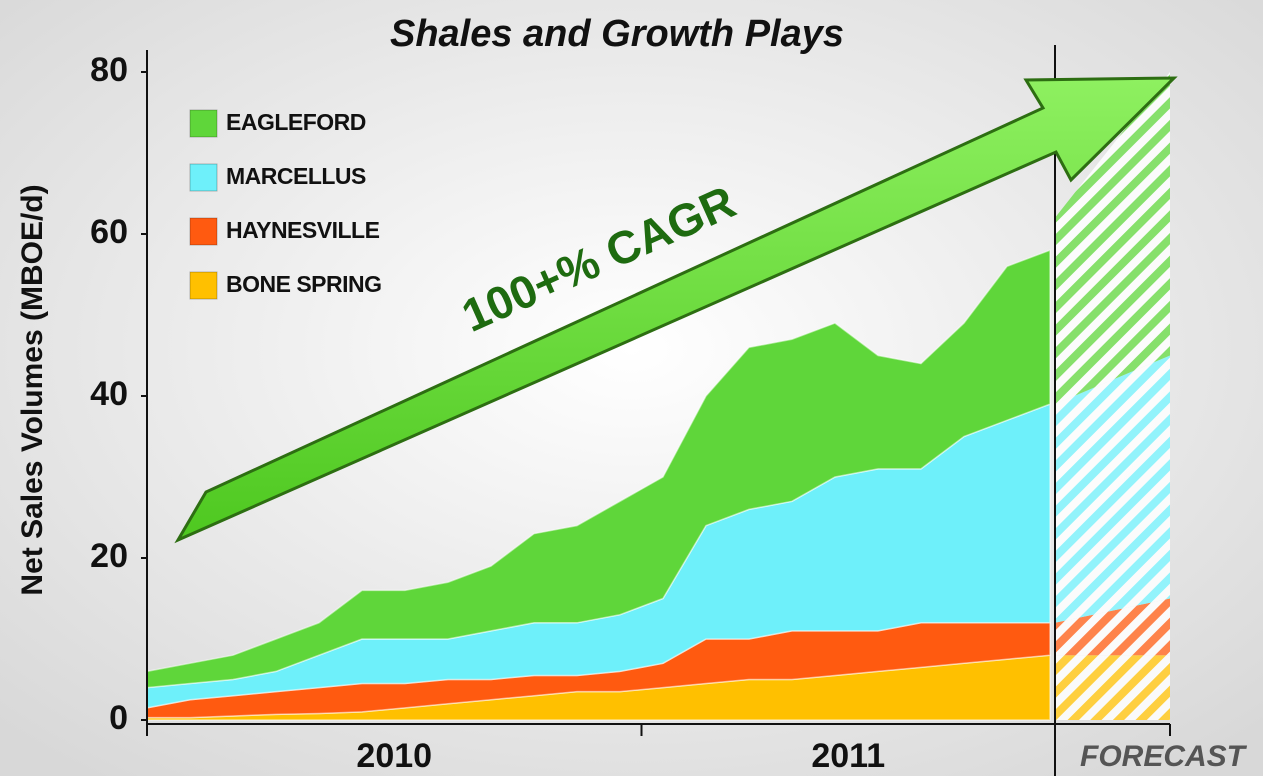 The image size is (1263, 776). I want to click on y-tick-label: 80, so click(109, 70).